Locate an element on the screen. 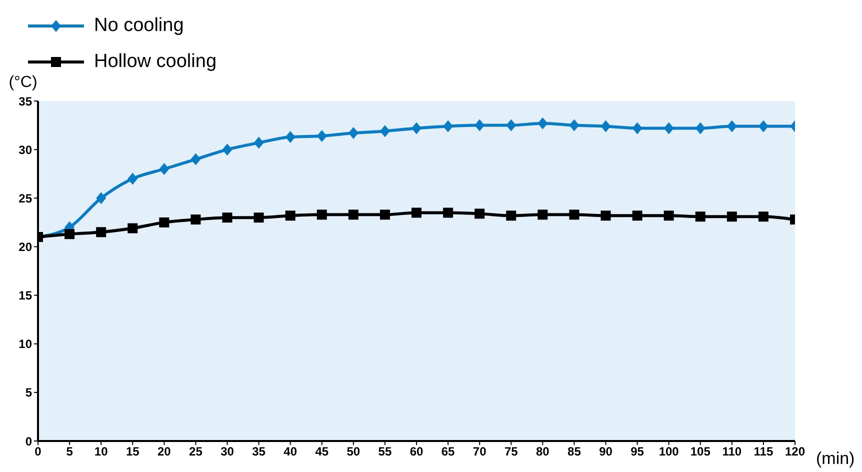 The width and height of the screenshot is (862, 472). x-tick-label: 30 is located at coordinates (227, 451).